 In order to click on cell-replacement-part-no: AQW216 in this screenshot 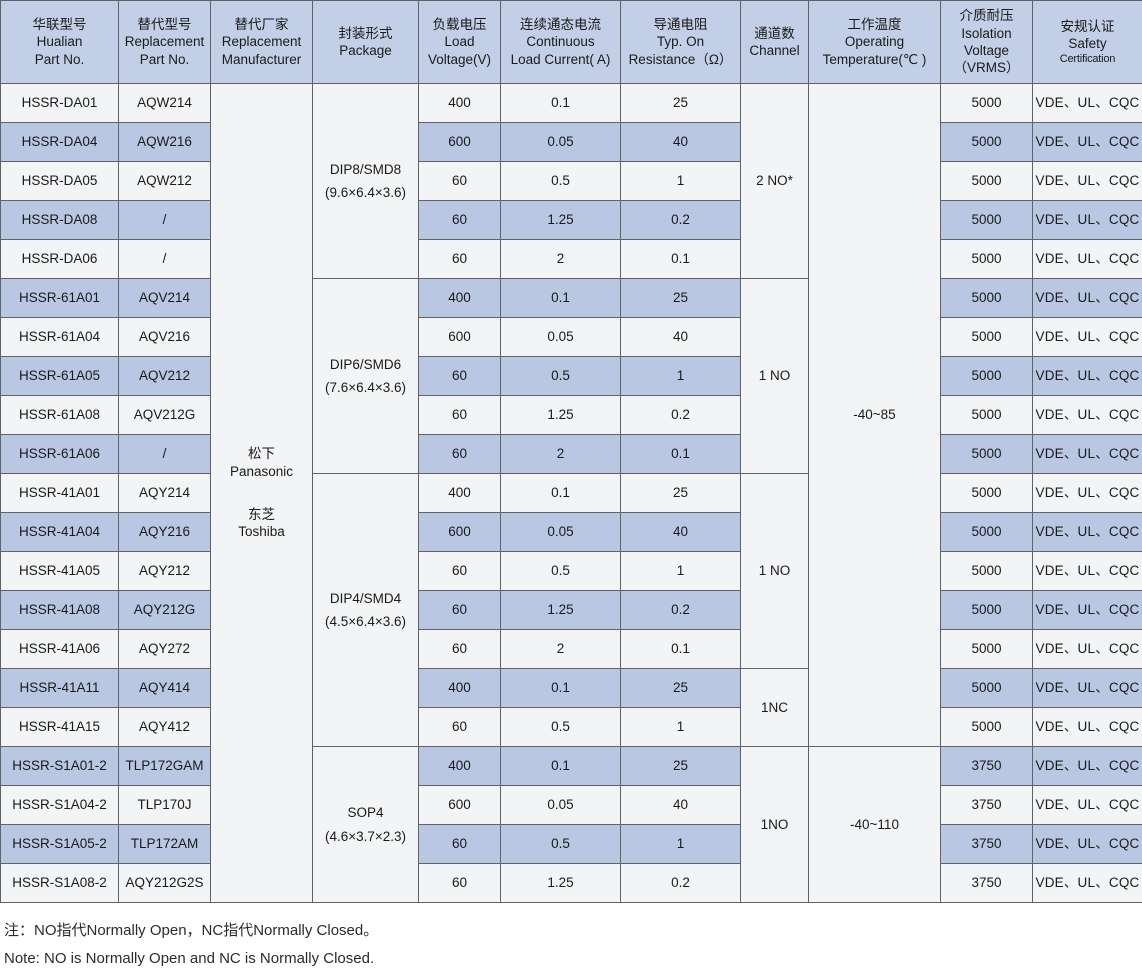, I will do `click(165, 142)`.